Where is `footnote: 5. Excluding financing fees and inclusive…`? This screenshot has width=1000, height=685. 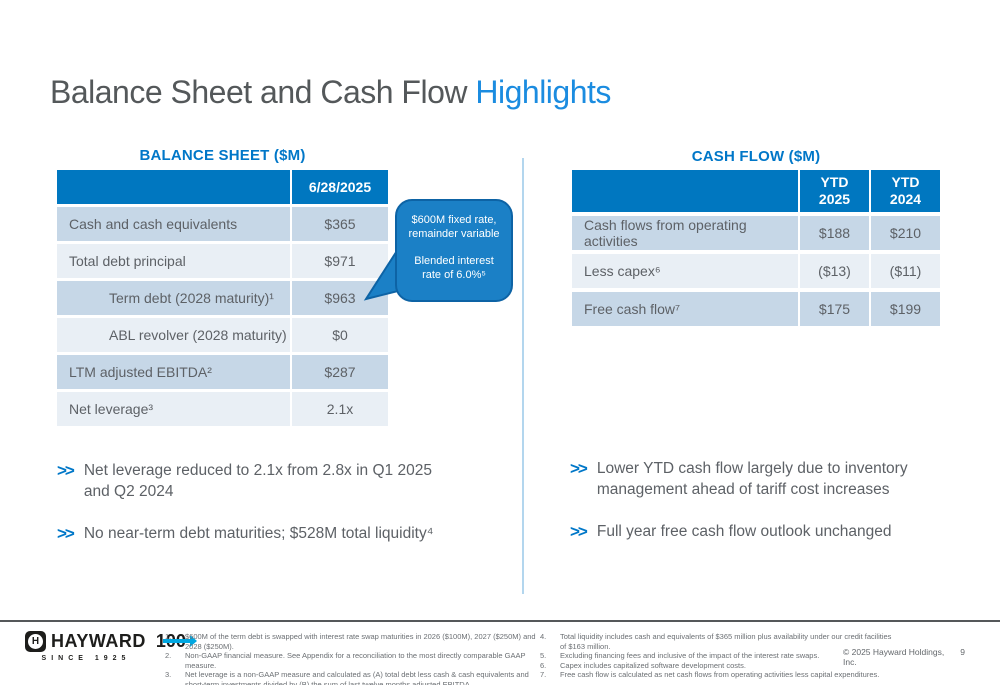 footnote: 5. Excluding financing fees and inclusive… is located at coordinates (716, 656).